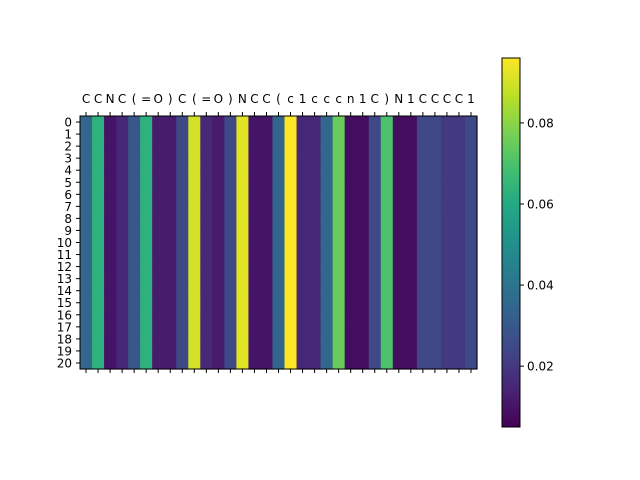 Image resolution: width=640 pixels, height=480 pixels. Describe the element at coordinates (64, 291) in the screenshot. I see `y-tick-label: 14` at that location.